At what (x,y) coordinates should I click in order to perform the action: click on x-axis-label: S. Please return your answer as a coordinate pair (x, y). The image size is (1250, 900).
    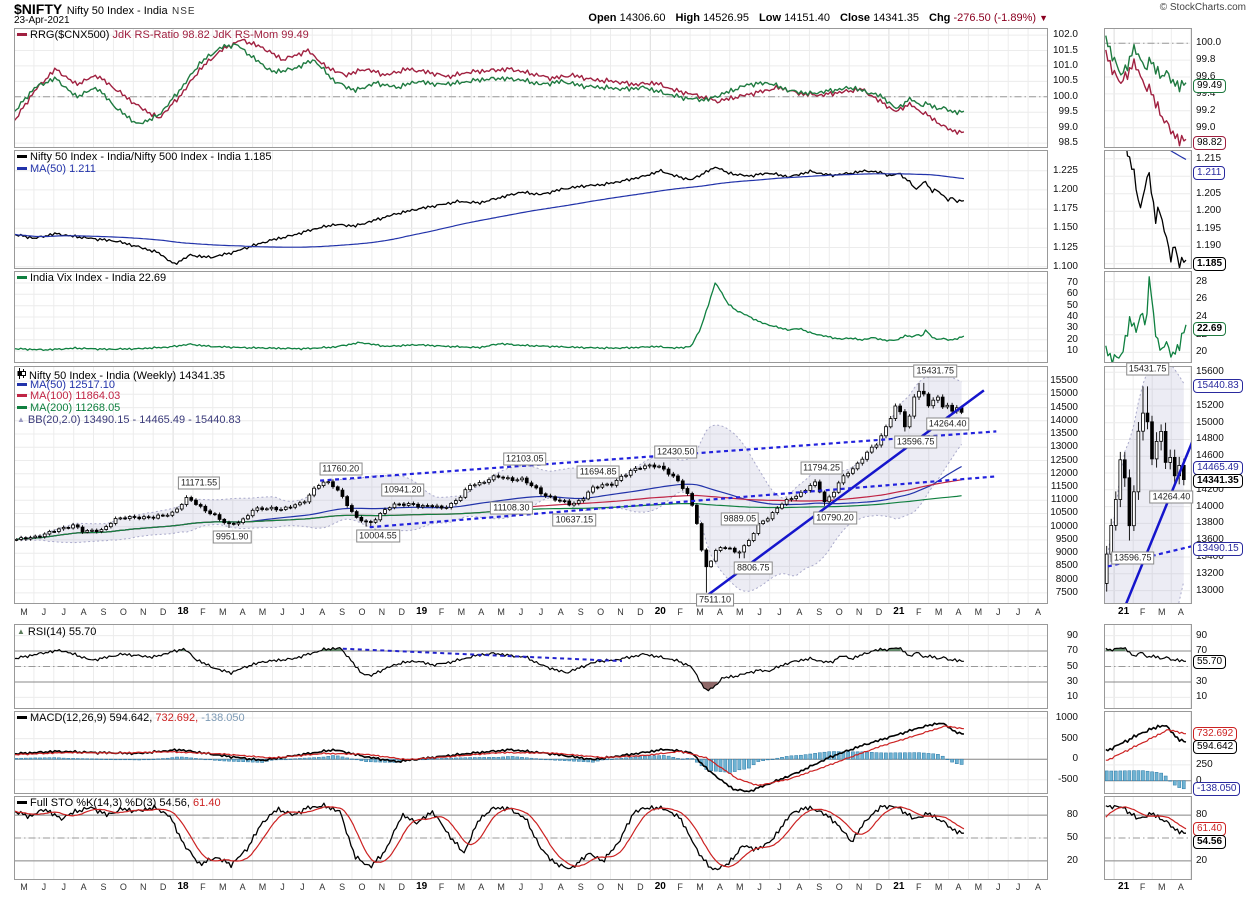
    Looking at the image, I should click on (342, 612).